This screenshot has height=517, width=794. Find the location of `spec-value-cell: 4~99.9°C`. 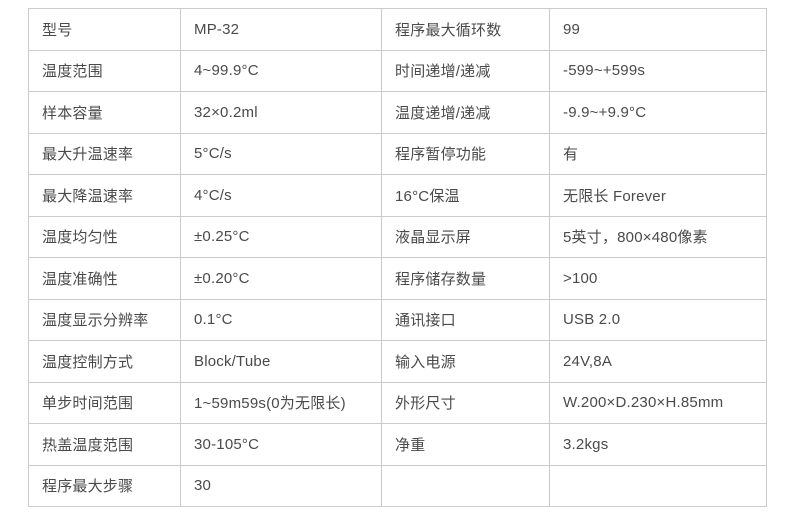

spec-value-cell: 4~99.9°C is located at coordinates (281, 70).